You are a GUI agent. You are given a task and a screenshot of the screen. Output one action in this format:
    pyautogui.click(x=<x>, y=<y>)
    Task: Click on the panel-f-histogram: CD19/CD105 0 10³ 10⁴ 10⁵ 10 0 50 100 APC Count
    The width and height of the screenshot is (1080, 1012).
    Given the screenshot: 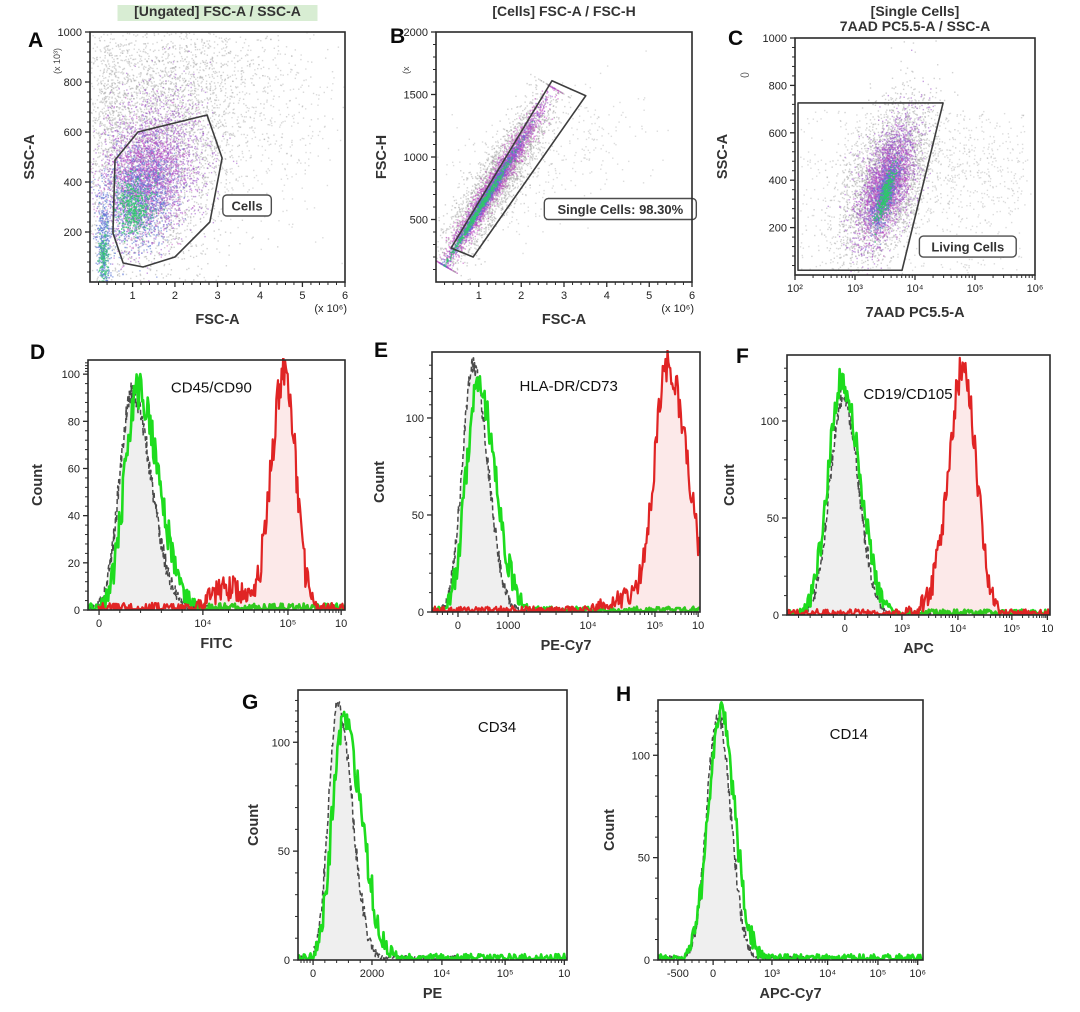 What is the action you would take?
    pyautogui.click(x=895, y=496)
    